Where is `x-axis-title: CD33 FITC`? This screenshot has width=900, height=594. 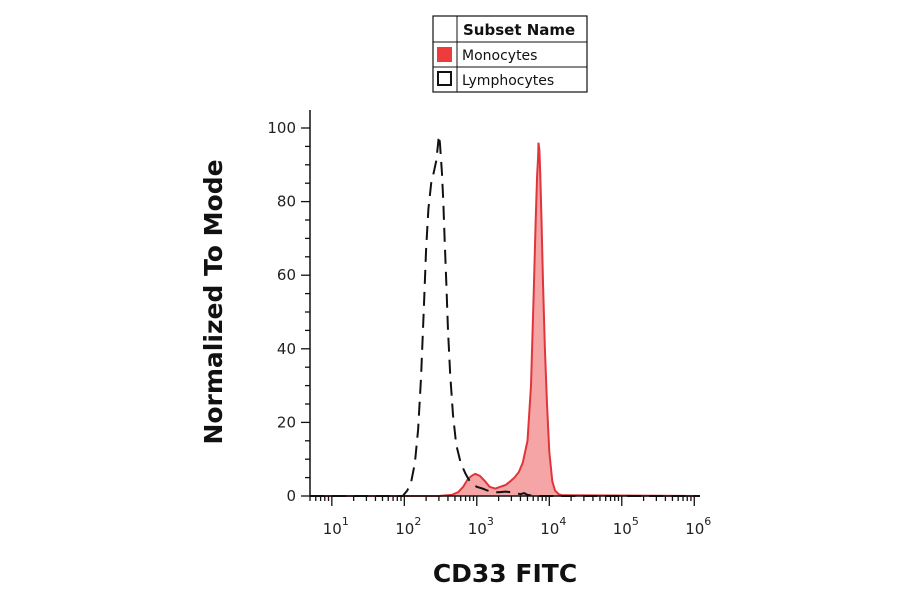 x-axis-title: CD33 FITC is located at coordinates (505, 573).